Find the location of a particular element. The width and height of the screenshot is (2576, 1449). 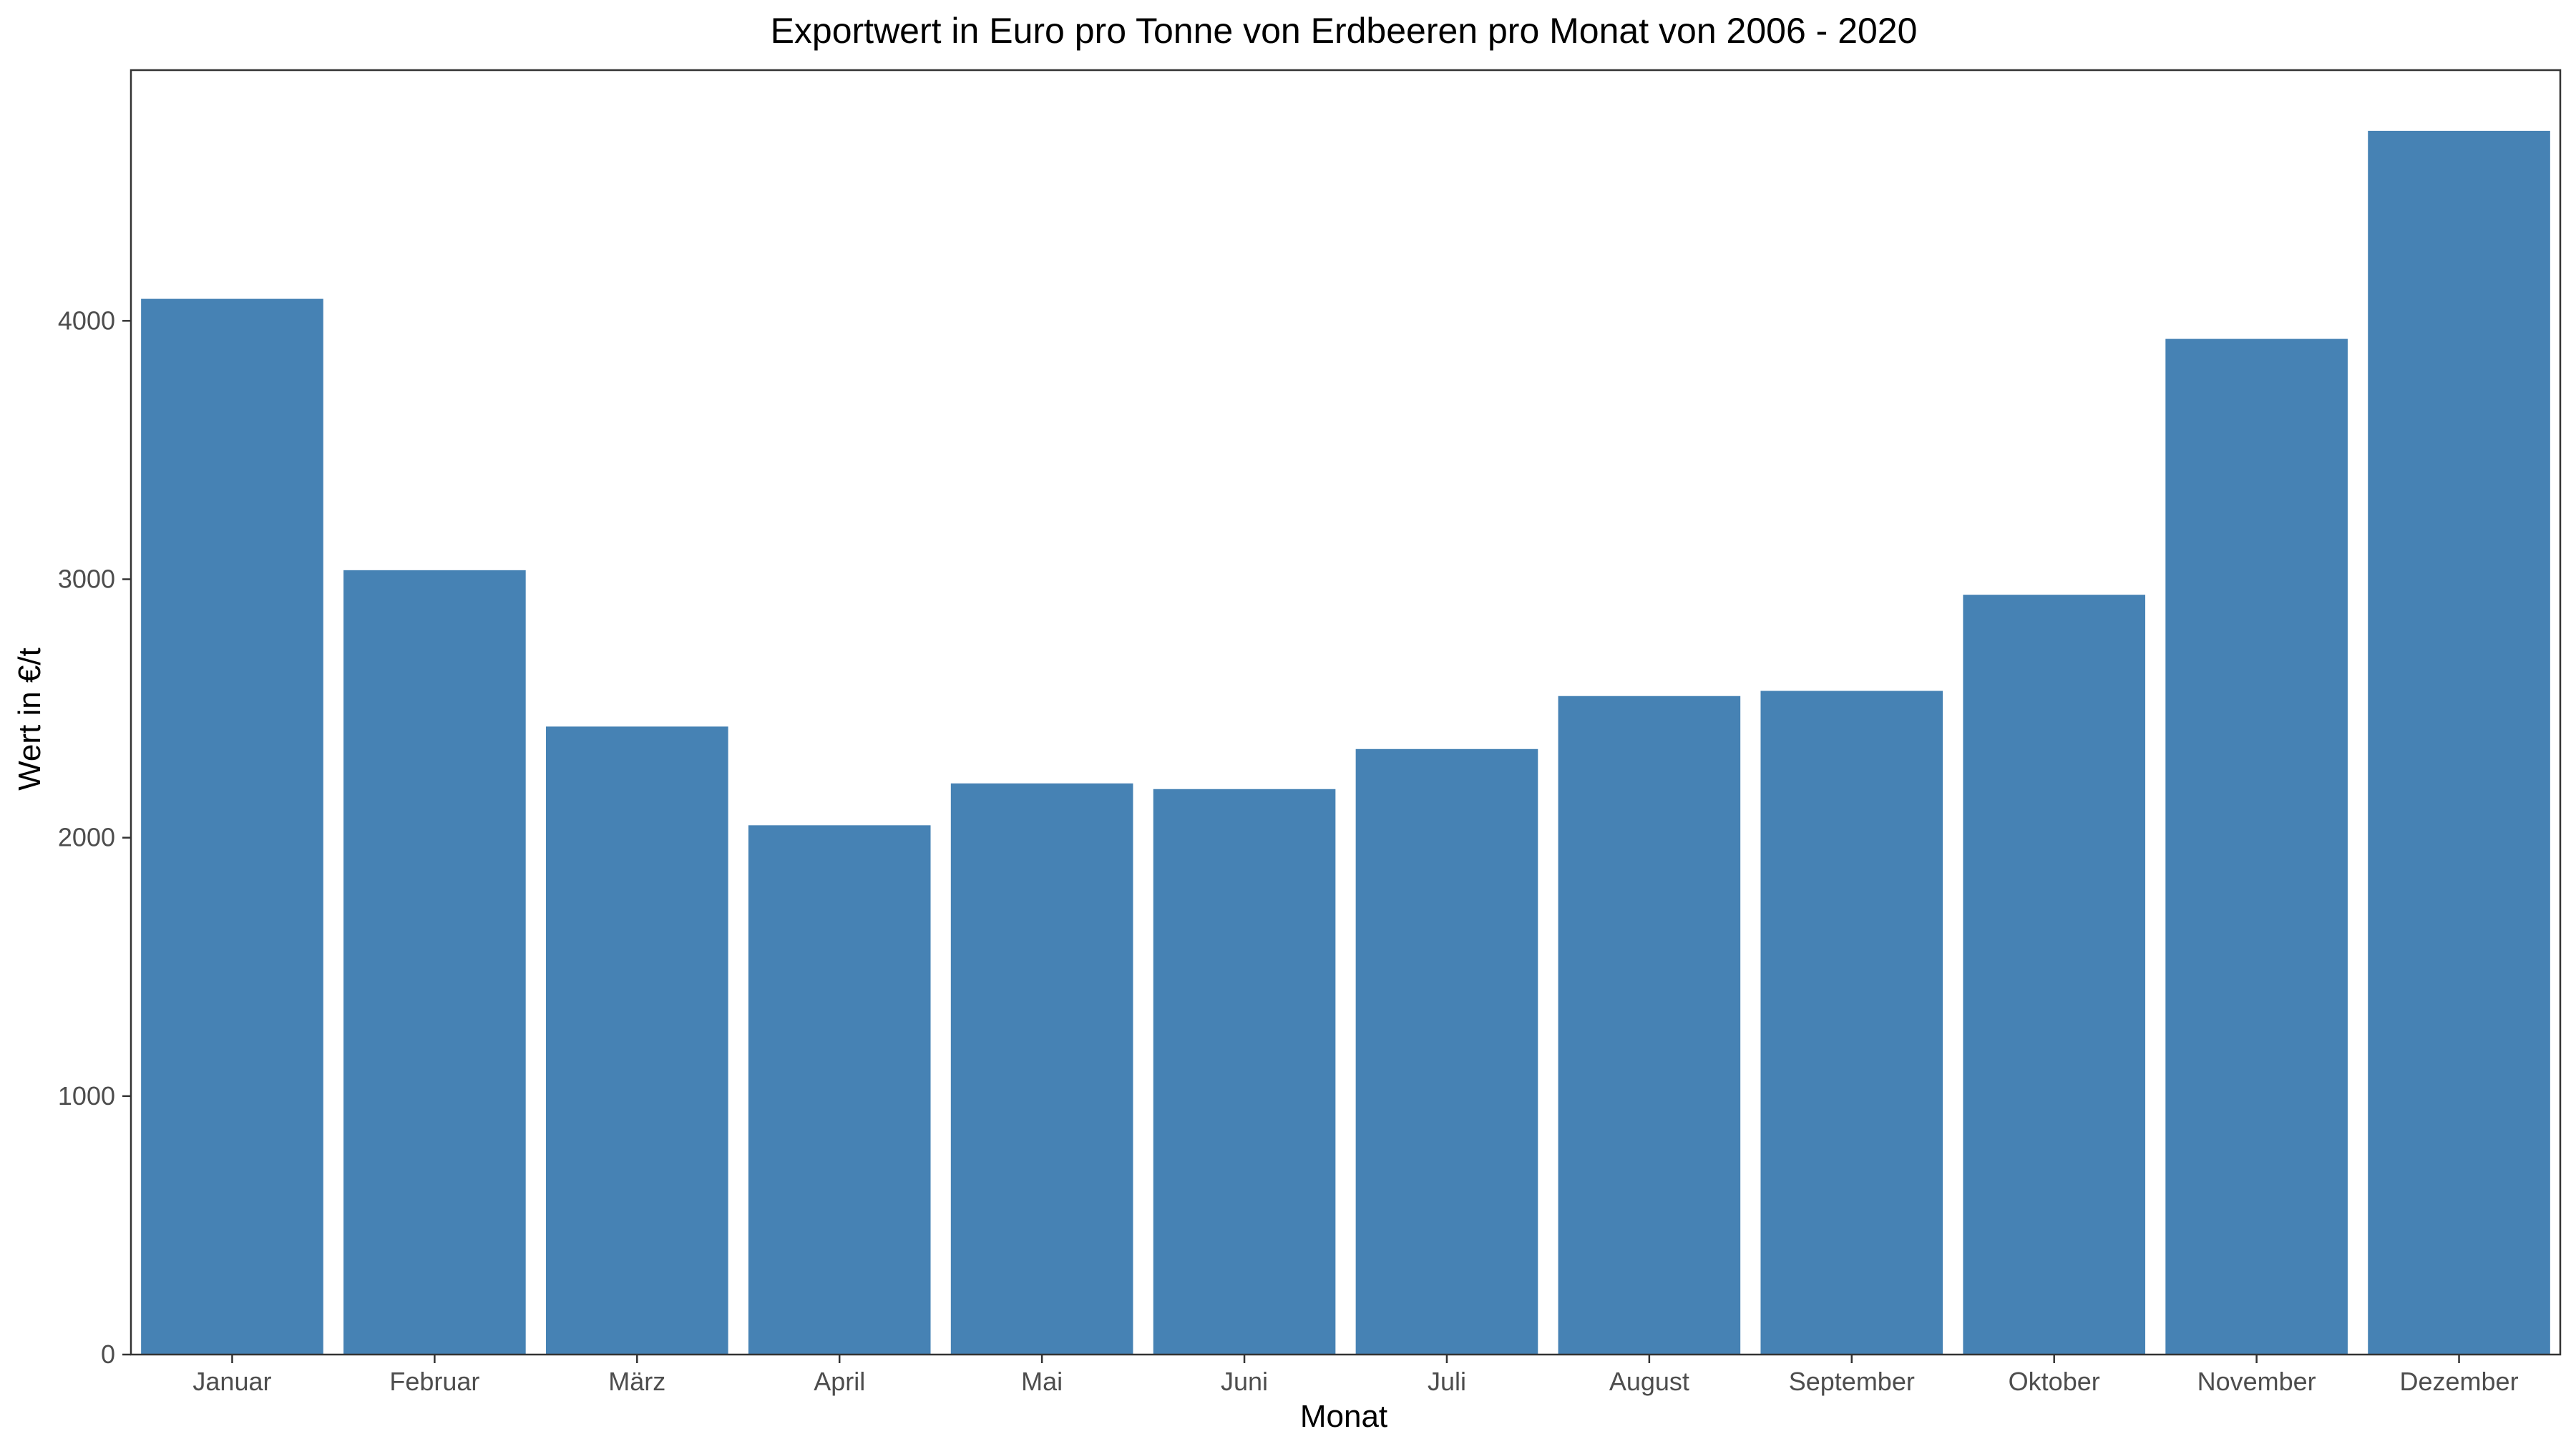

x-tick-label: Juli is located at coordinates (1447, 1381).